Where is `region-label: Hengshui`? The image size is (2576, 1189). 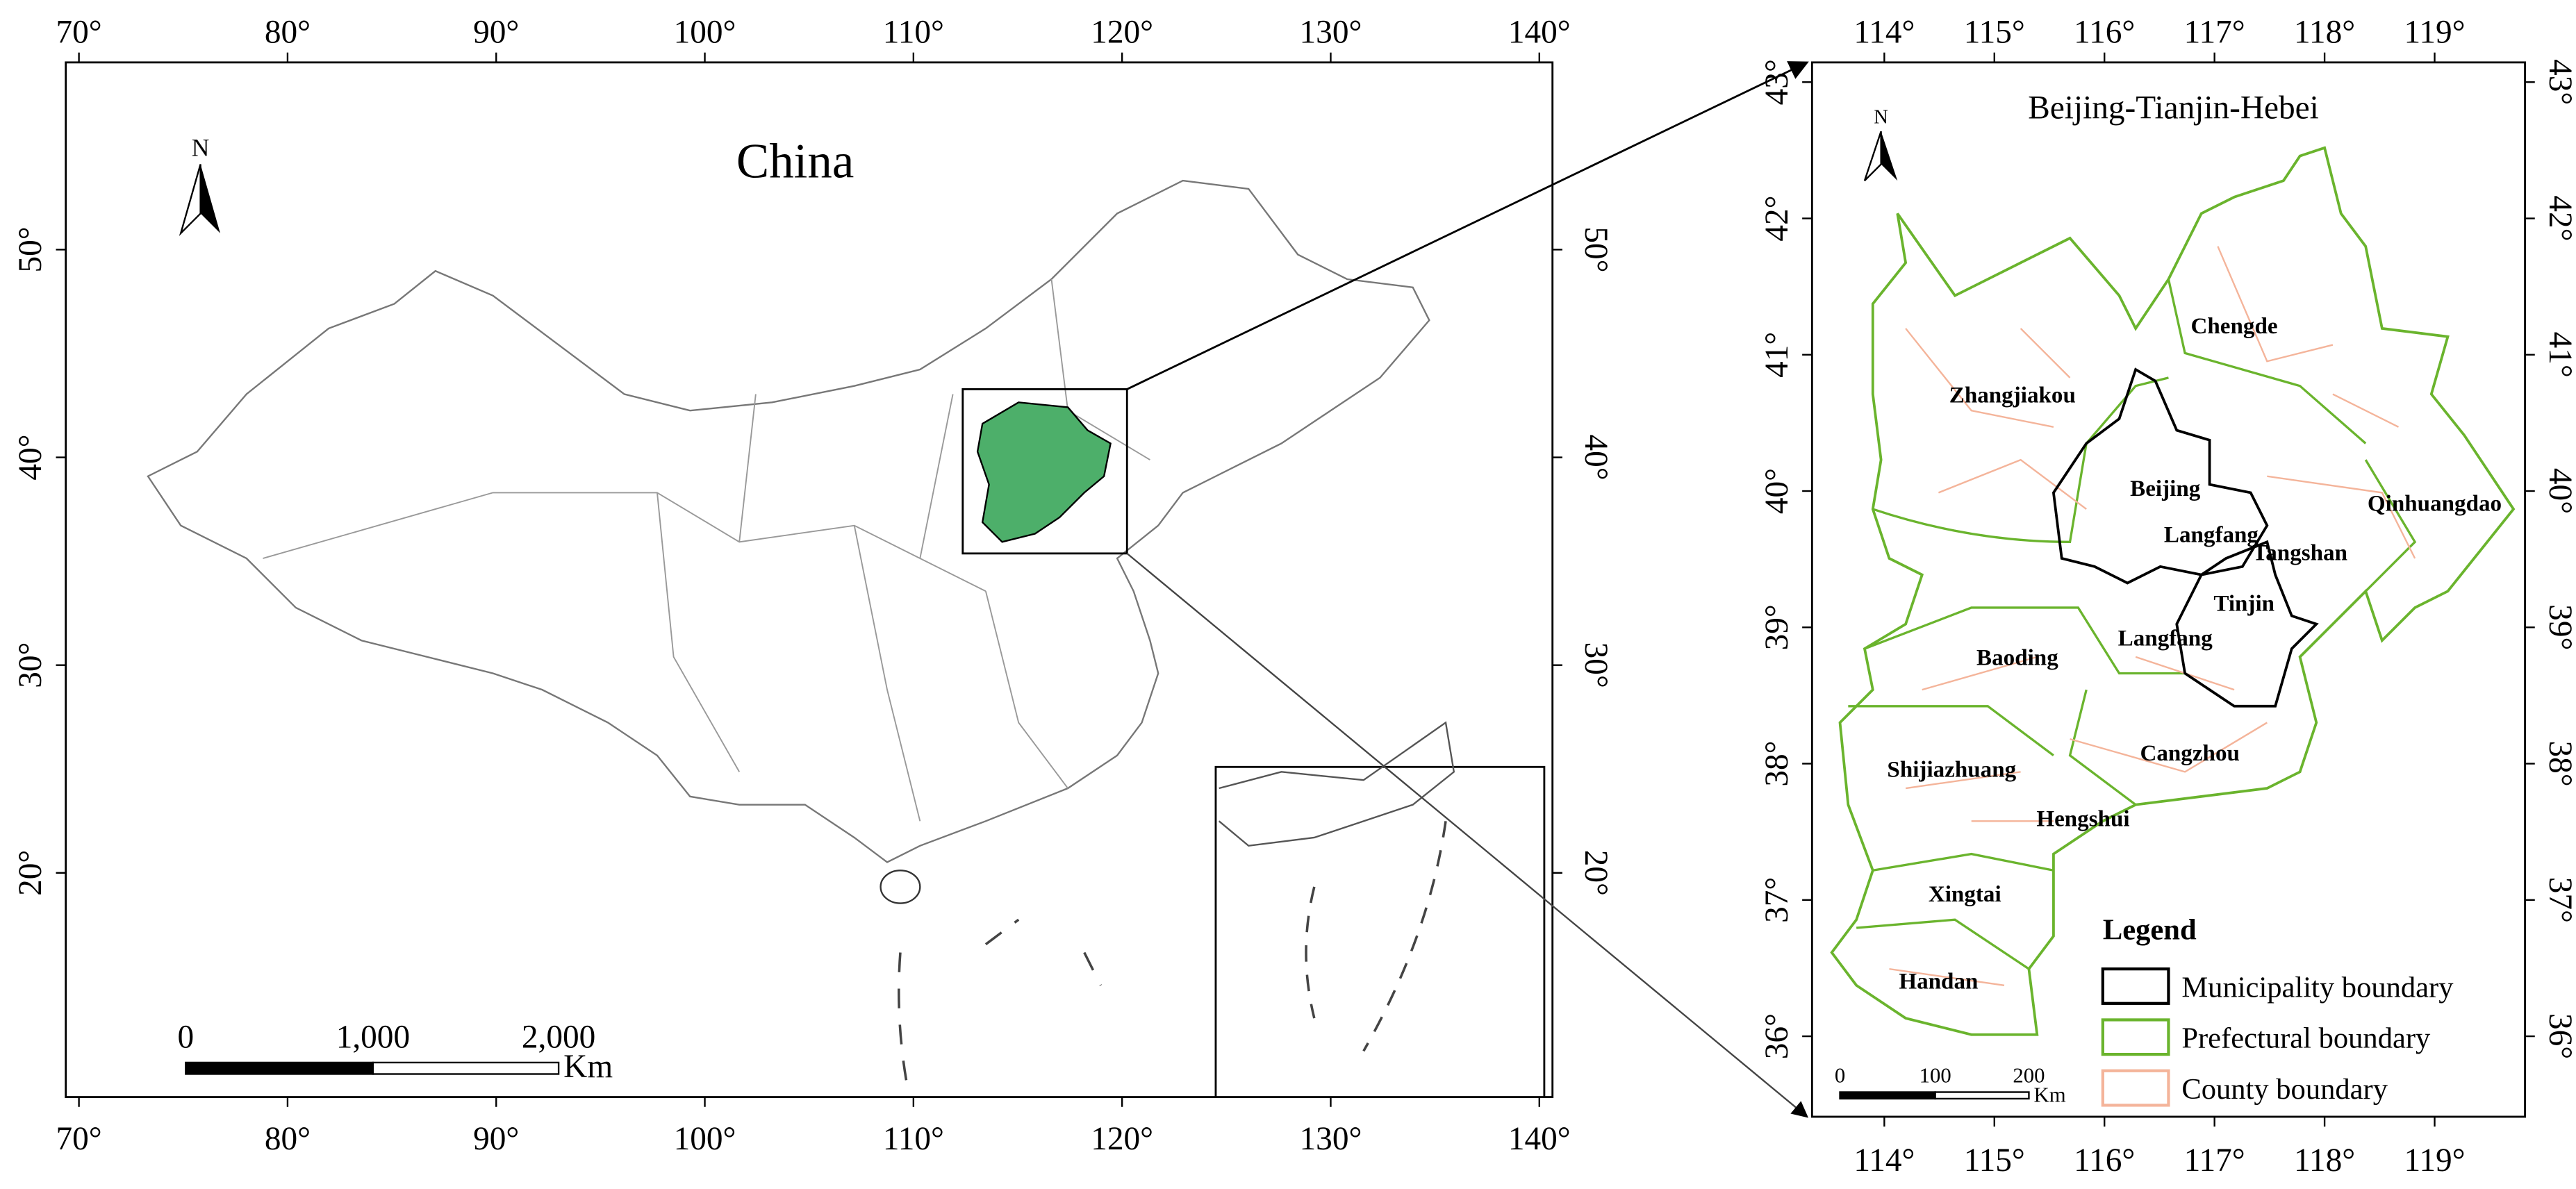 region-label: Hengshui is located at coordinates (2082, 818).